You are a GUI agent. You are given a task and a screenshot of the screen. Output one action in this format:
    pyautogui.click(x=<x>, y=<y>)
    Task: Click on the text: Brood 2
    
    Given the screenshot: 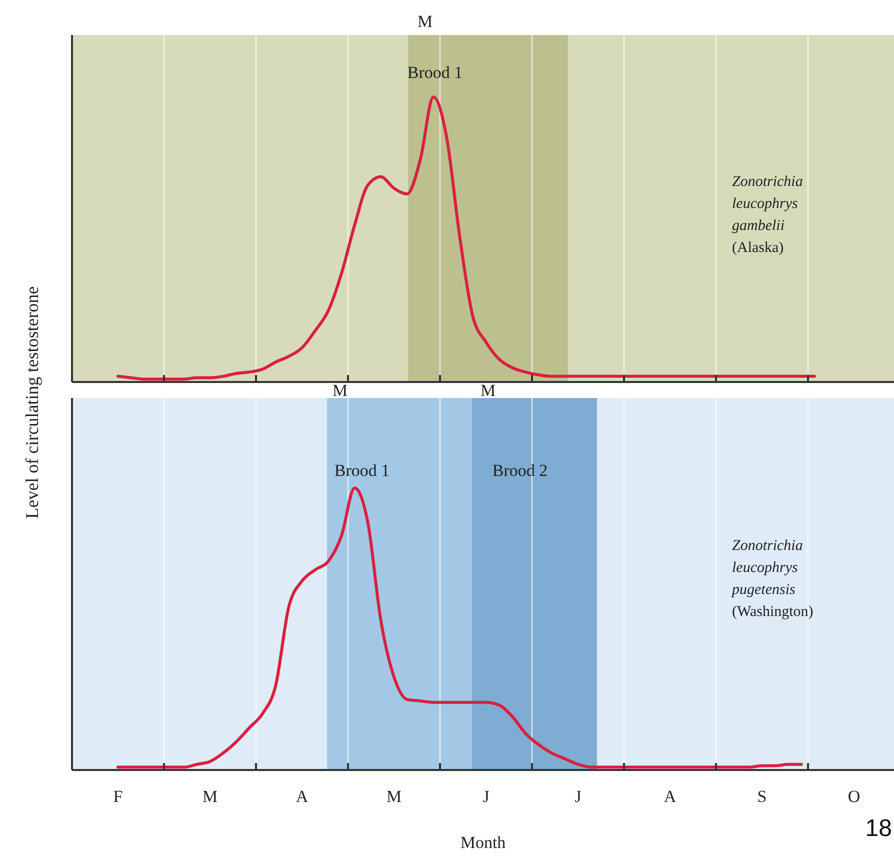 What is the action you would take?
    pyautogui.click(x=520, y=470)
    